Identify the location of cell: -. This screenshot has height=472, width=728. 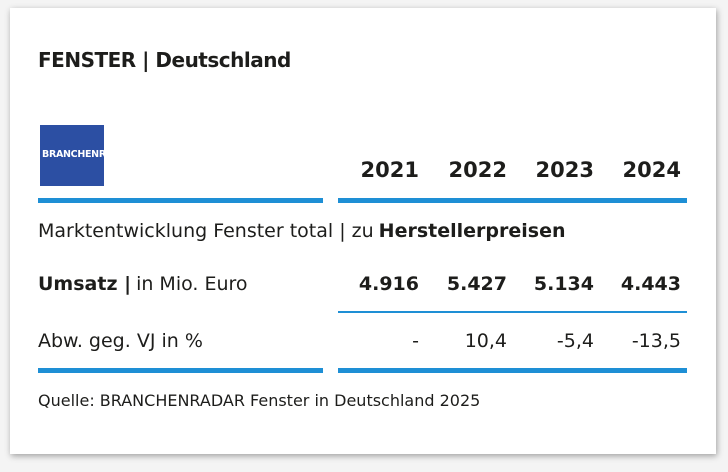
(415, 341).